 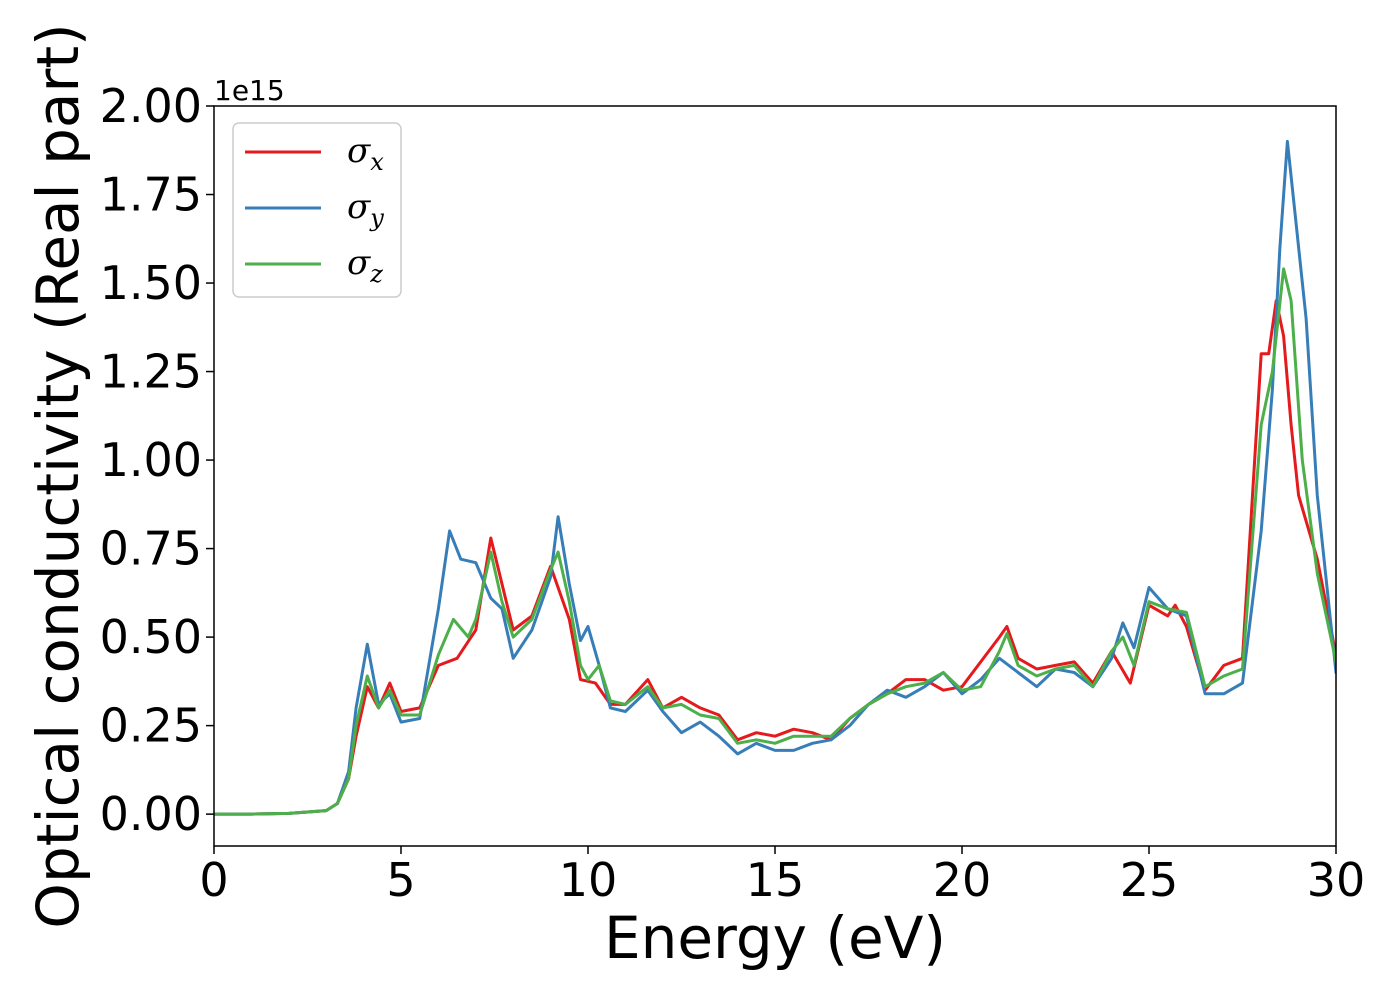 I want to click on y-tick-label: 2.00, so click(x=151, y=106).